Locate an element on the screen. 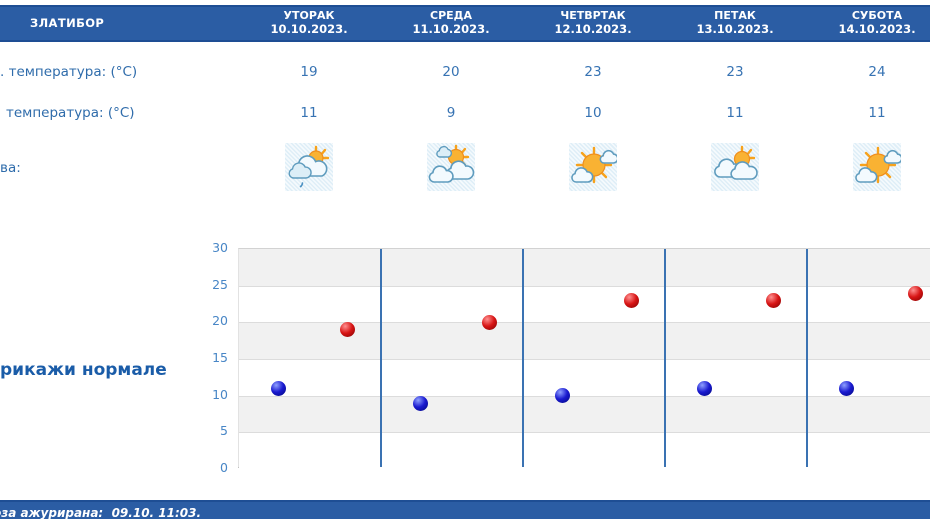 This screenshot has height=525, width=930. day-date: 13.10.2023. is located at coordinates (735, 29).